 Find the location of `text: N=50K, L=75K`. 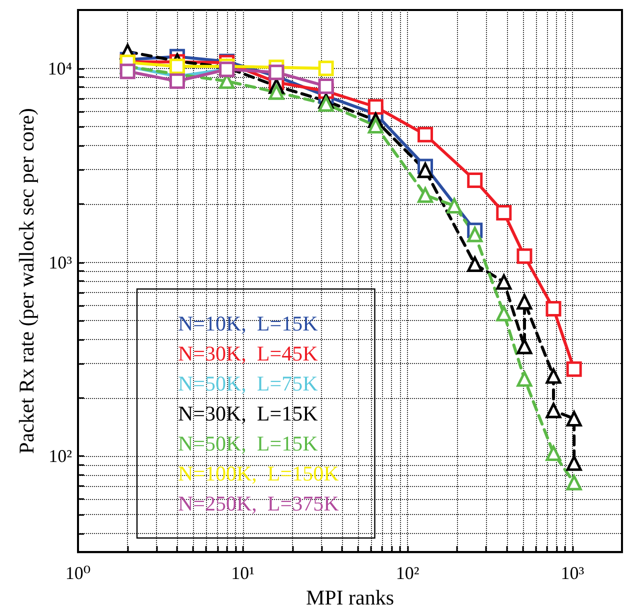

text: N=50K, L=75K is located at coordinates (248, 384).